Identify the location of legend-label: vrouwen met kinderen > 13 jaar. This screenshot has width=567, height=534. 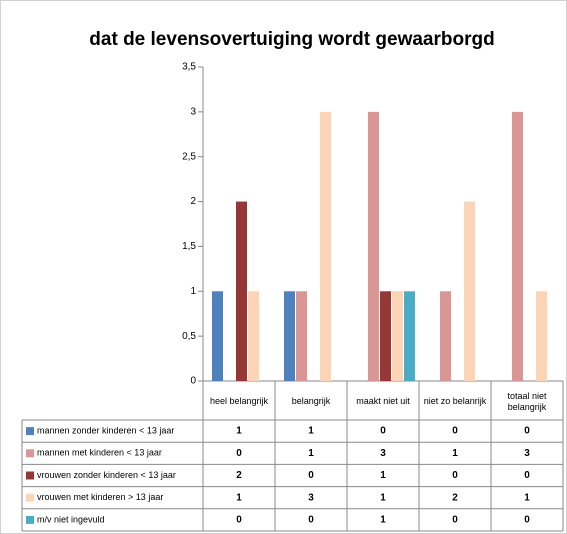
(100, 497).